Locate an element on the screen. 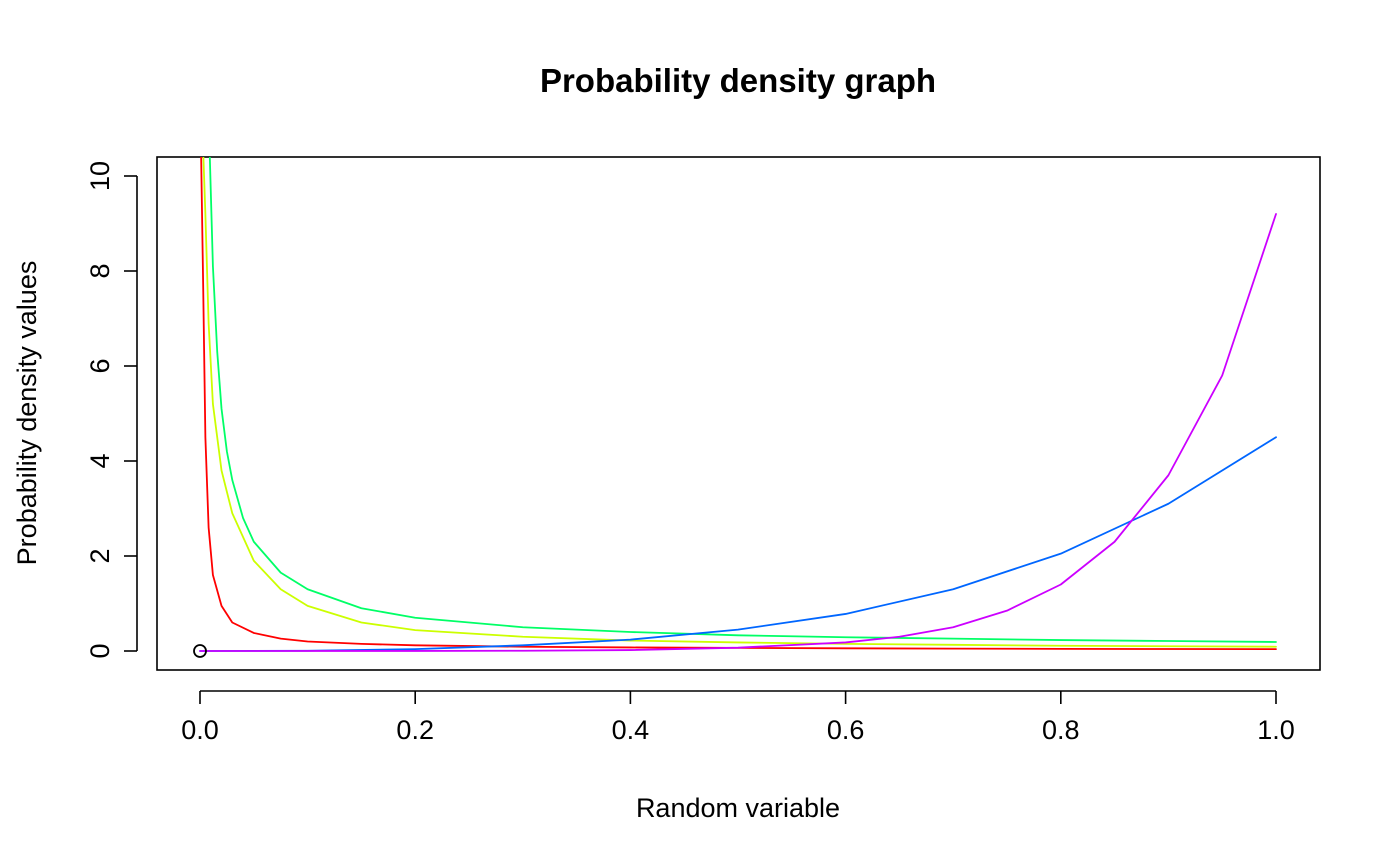 The height and width of the screenshot is (866, 1400). x-axis: 0.0 0.2 0.4 0.6 0.8 1.0 is located at coordinates (738, 717).